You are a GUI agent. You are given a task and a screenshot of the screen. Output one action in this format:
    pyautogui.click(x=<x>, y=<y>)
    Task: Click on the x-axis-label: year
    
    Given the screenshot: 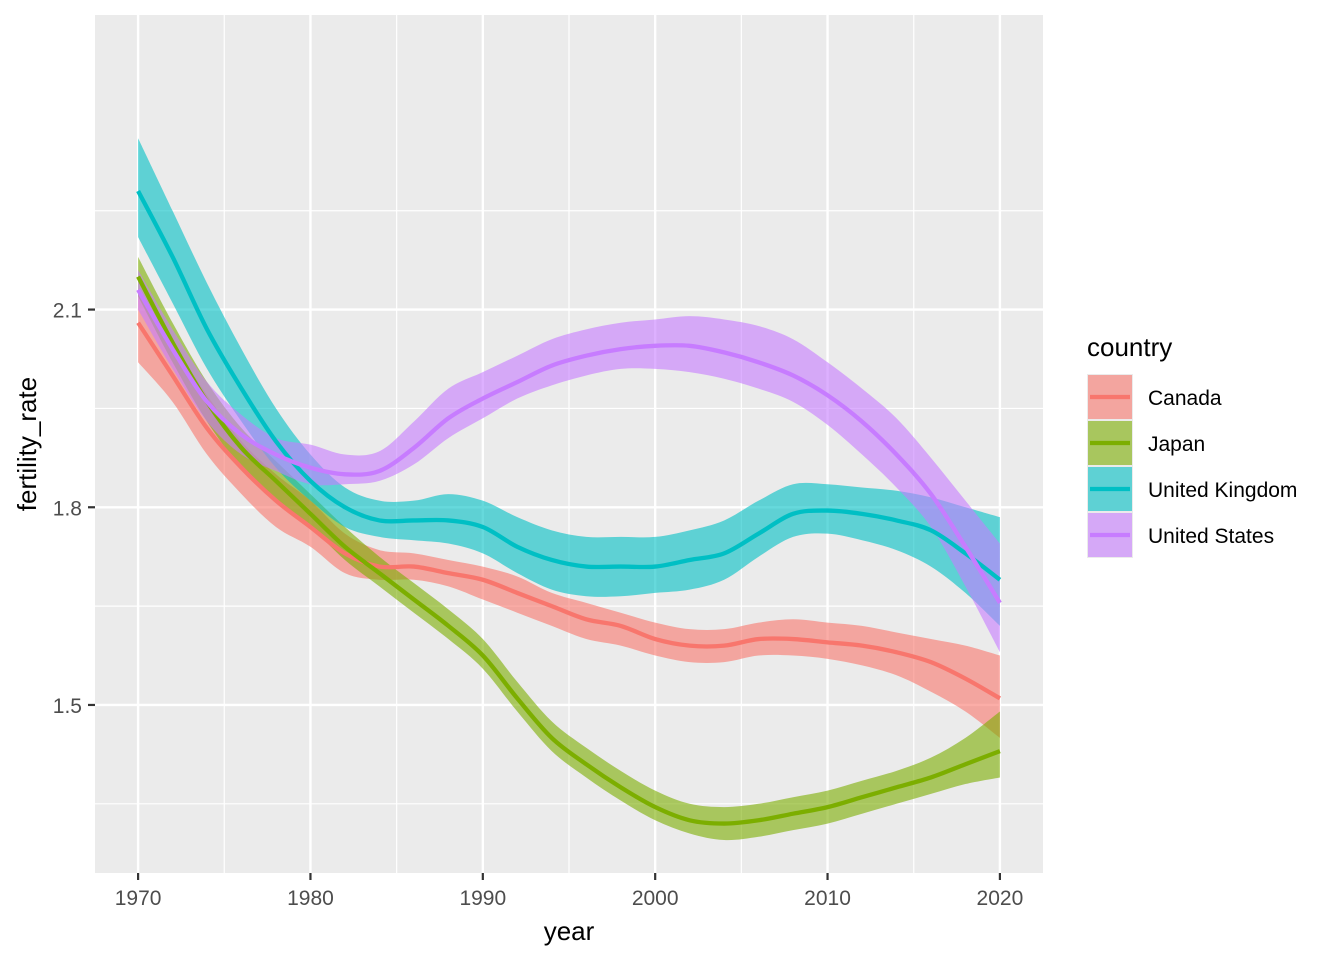 What is the action you would take?
    pyautogui.click(x=569, y=931)
    